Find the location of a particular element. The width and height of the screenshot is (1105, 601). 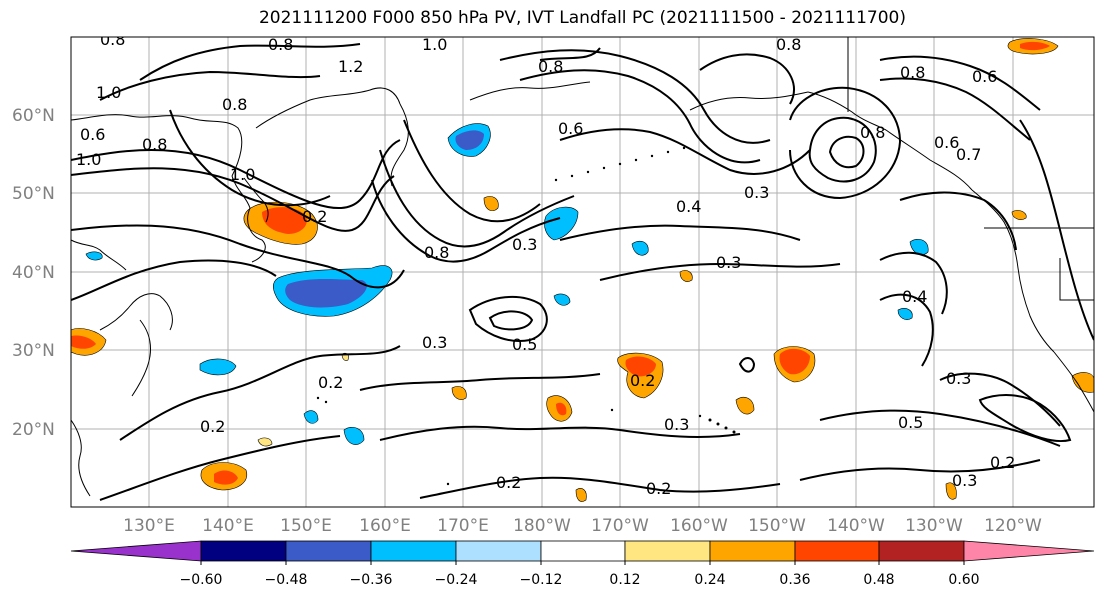

lat-label: 60°N is located at coordinates (33, 116).